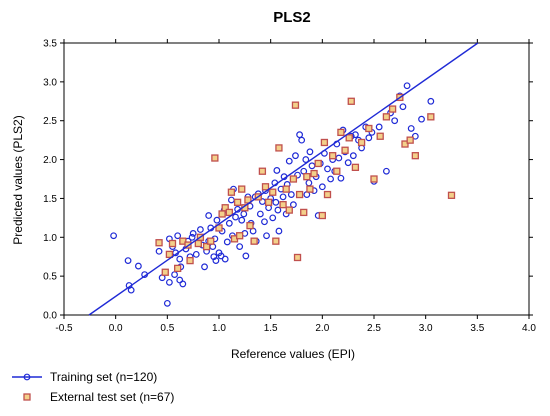 The height and width of the screenshot is (416, 550). I want to click on y-tick-label: 0.5, so click(50, 277).